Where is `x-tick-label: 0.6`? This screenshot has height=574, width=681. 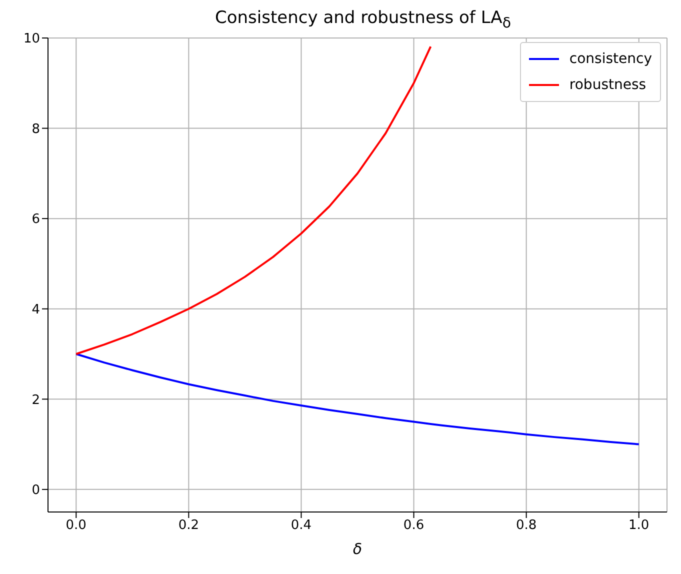 x-tick-label: 0.6 is located at coordinates (413, 526).